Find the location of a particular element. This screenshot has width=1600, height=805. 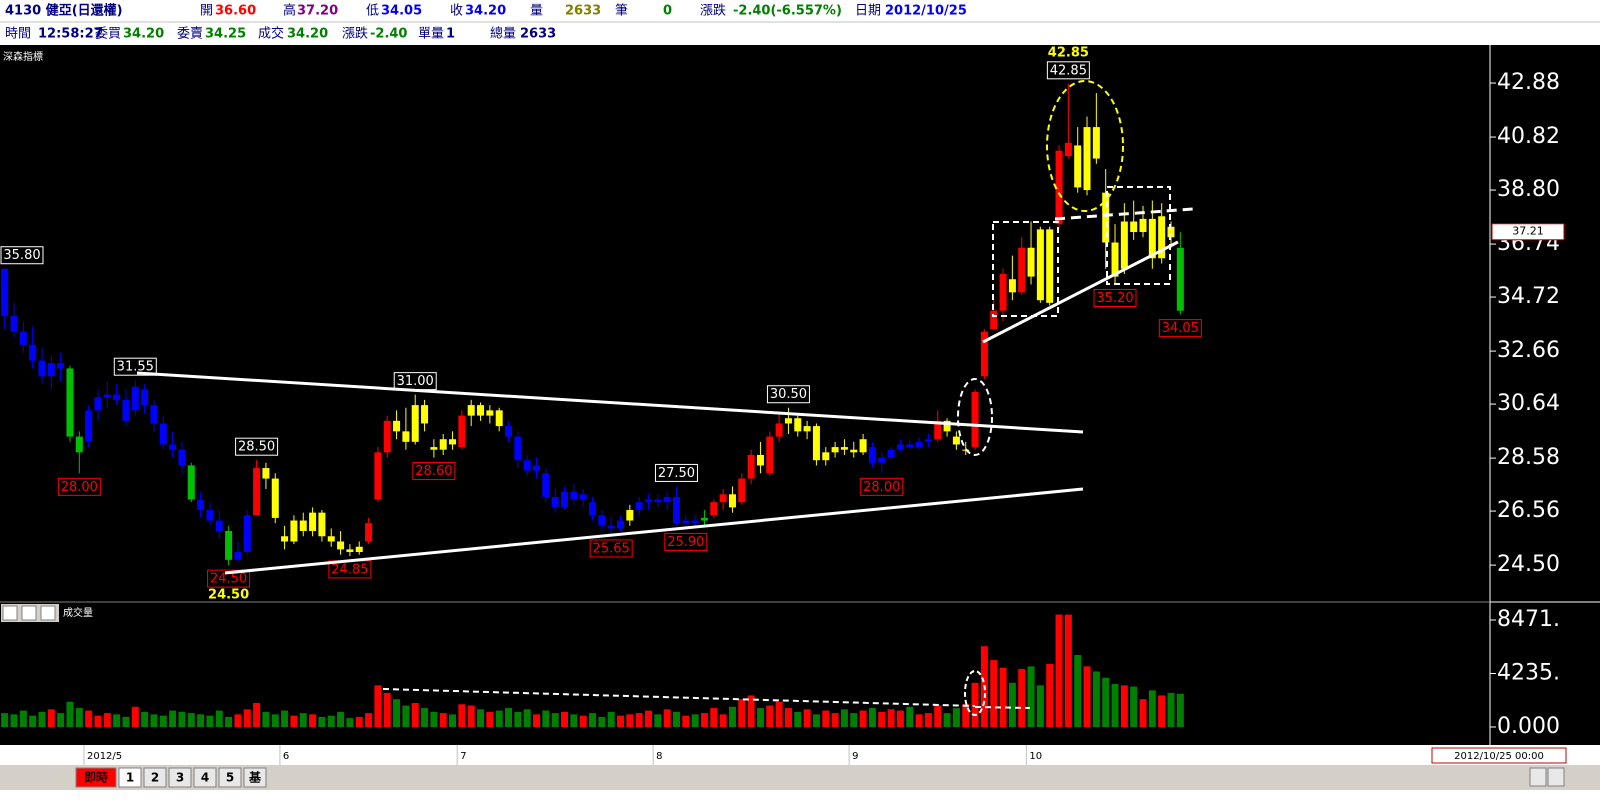

y-tick-label: 42.88 is located at coordinates (1528, 82).